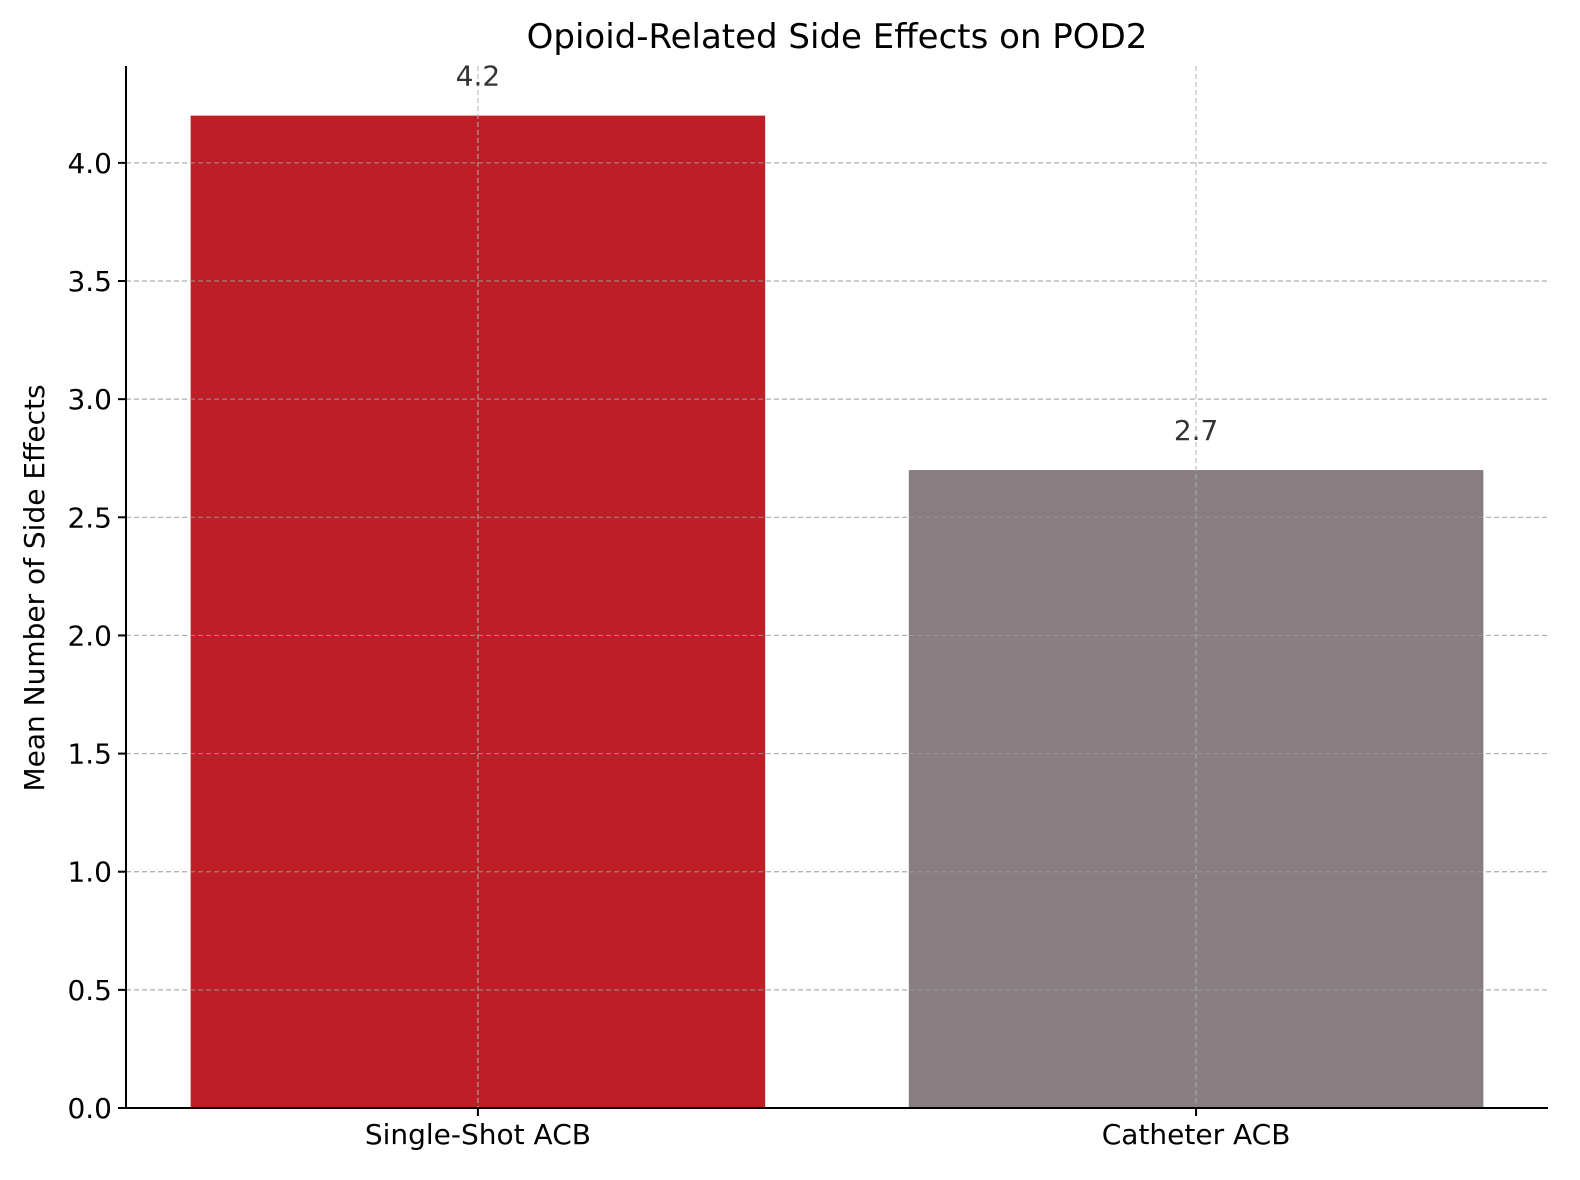 The width and height of the screenshot is (1580, 1180). What do you see at coordinates (89, 281) in the screenshot?
I see `y-tick-label: 3.5` at bounding box center [89, 281].